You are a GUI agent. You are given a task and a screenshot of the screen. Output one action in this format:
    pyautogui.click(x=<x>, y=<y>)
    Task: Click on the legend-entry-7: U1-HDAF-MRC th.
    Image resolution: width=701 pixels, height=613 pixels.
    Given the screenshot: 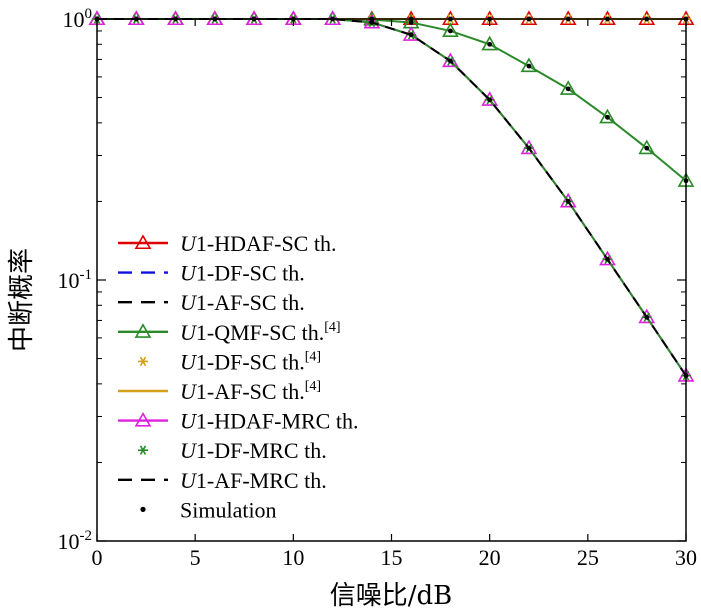 What is the action you would take?
    pyautogui.click(x=238, y=421)
    